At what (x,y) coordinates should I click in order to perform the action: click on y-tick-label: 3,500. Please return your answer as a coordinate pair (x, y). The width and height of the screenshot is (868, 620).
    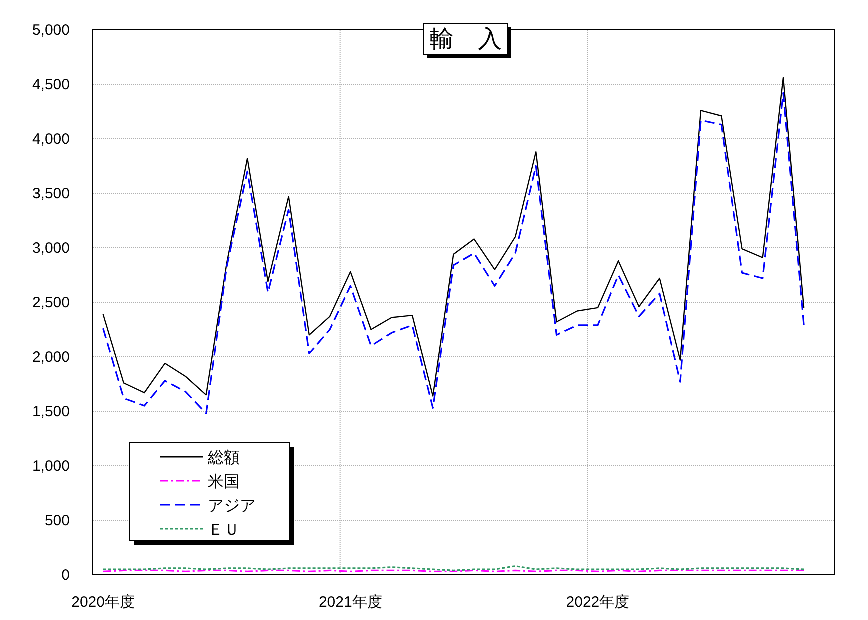
    Looking at the image, I should click on (51, 194).